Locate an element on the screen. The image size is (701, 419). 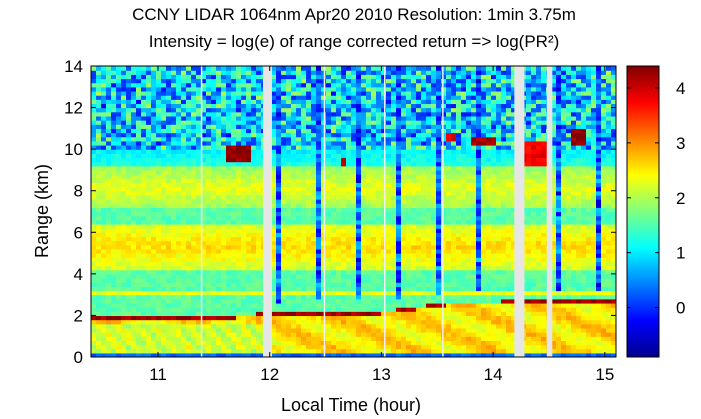
colorbar-ticks: 0 1 2 3 4 is located at coordinates (656, 198).